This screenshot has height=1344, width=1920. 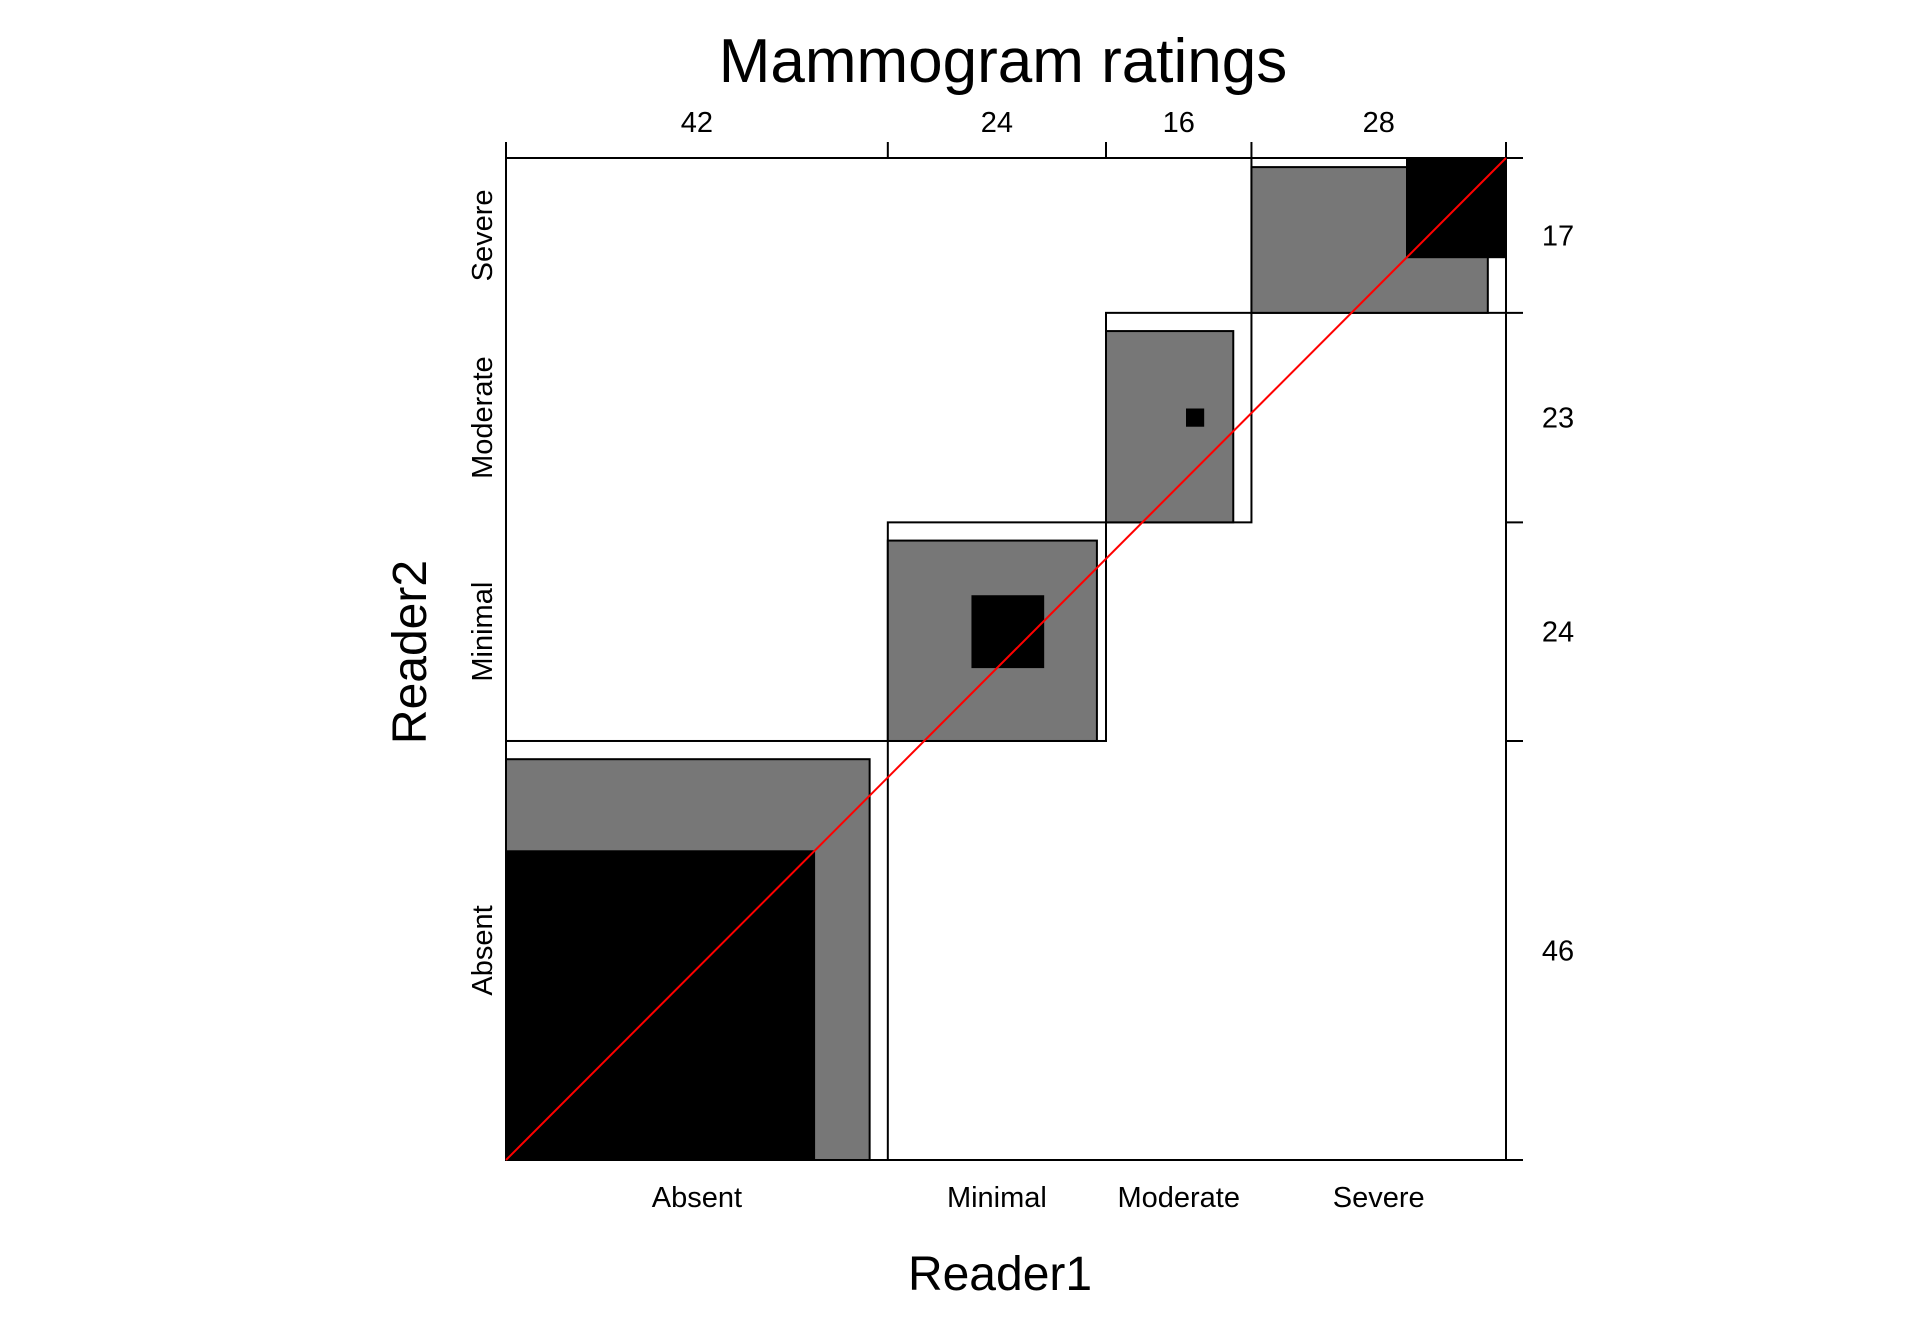 I want to click on x-tick-label-0: Absent, so click(x=697, y=1198).